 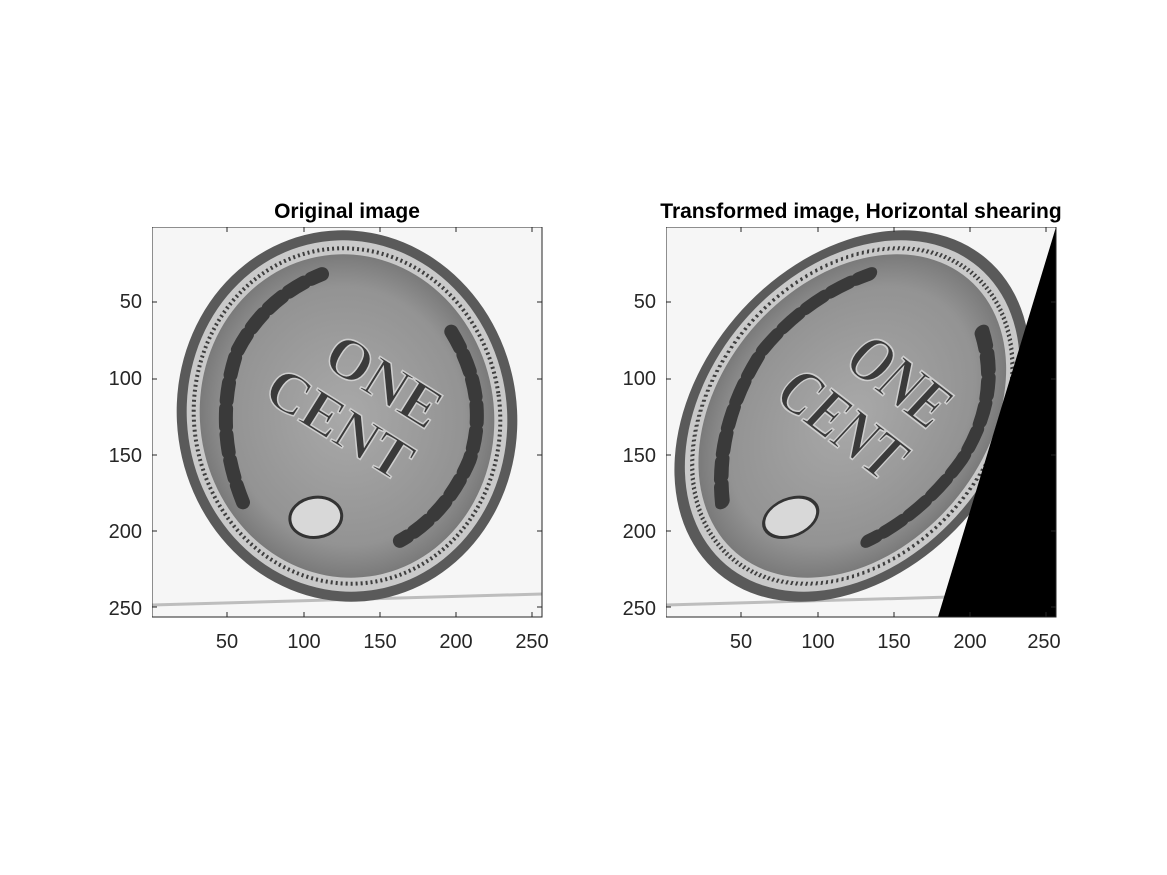 I want to click on coin-face, so click(x=347, y=416).